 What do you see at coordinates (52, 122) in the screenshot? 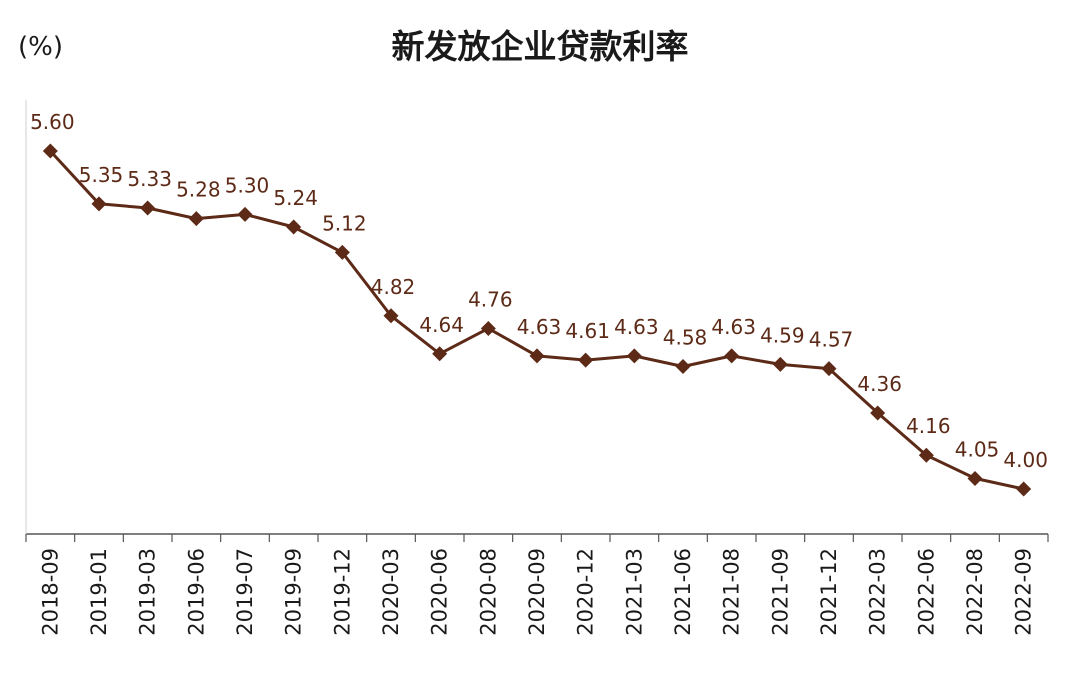
I see `data-label: 5.60` at bounding box center [52, 122].